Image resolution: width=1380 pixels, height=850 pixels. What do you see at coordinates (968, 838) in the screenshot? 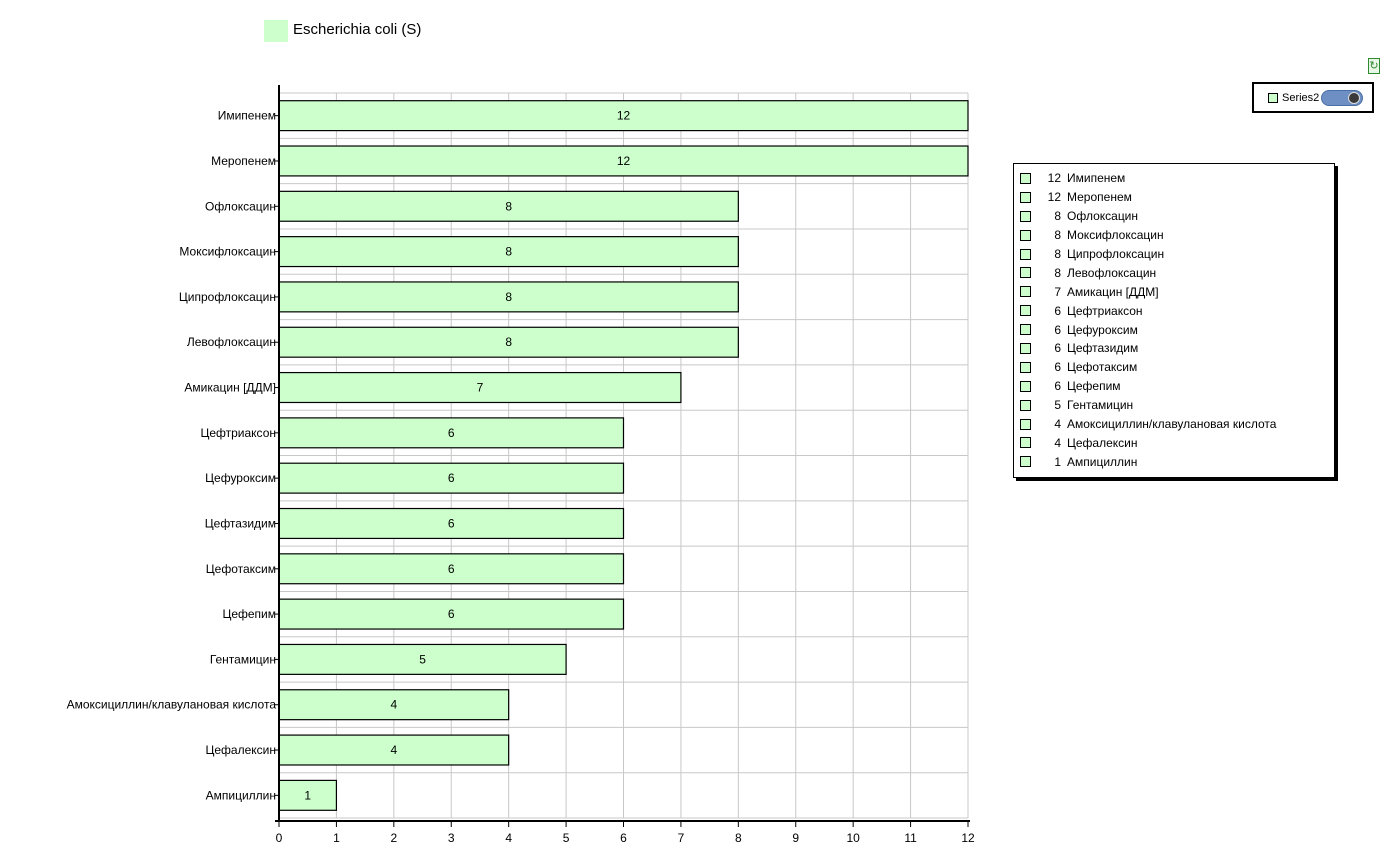
I see `x-tick-label: 12` at bounding box center [968, 838].